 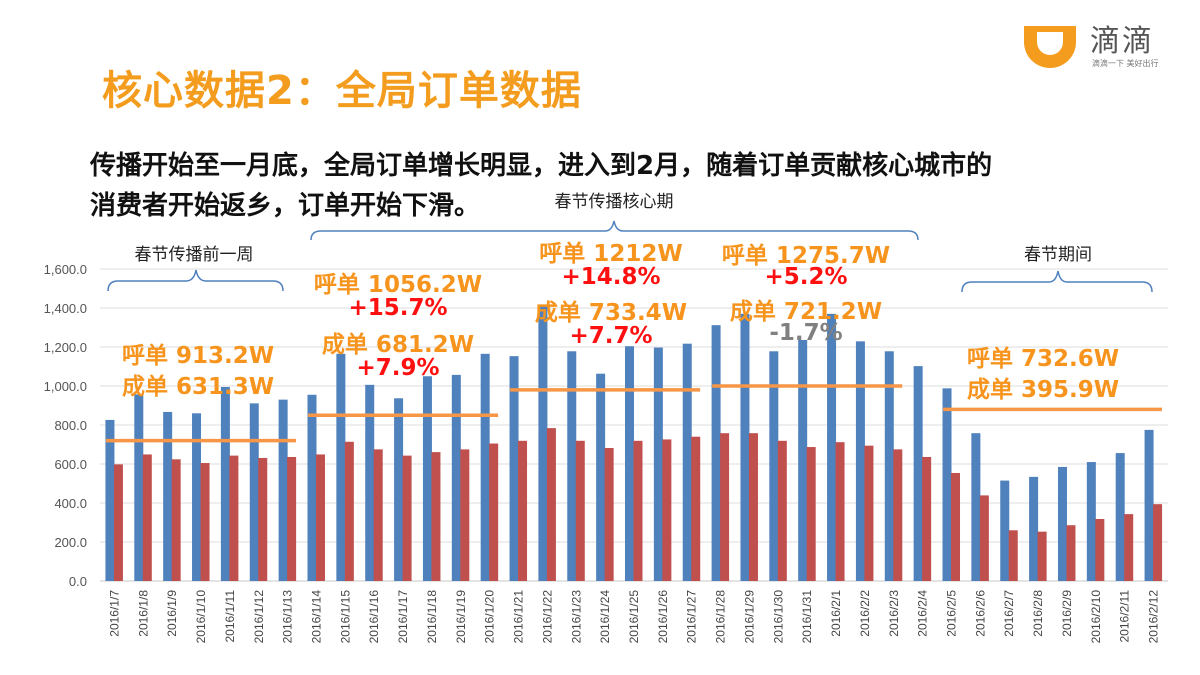 I want to click on x-tick-label: 2016/1/11, so click(x=230, y=616).